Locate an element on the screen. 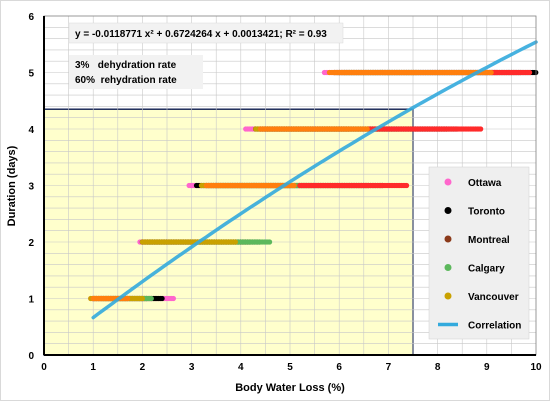 The image size is (550, 405). x-tick-label: 10 is located at coordinates (536, 367).